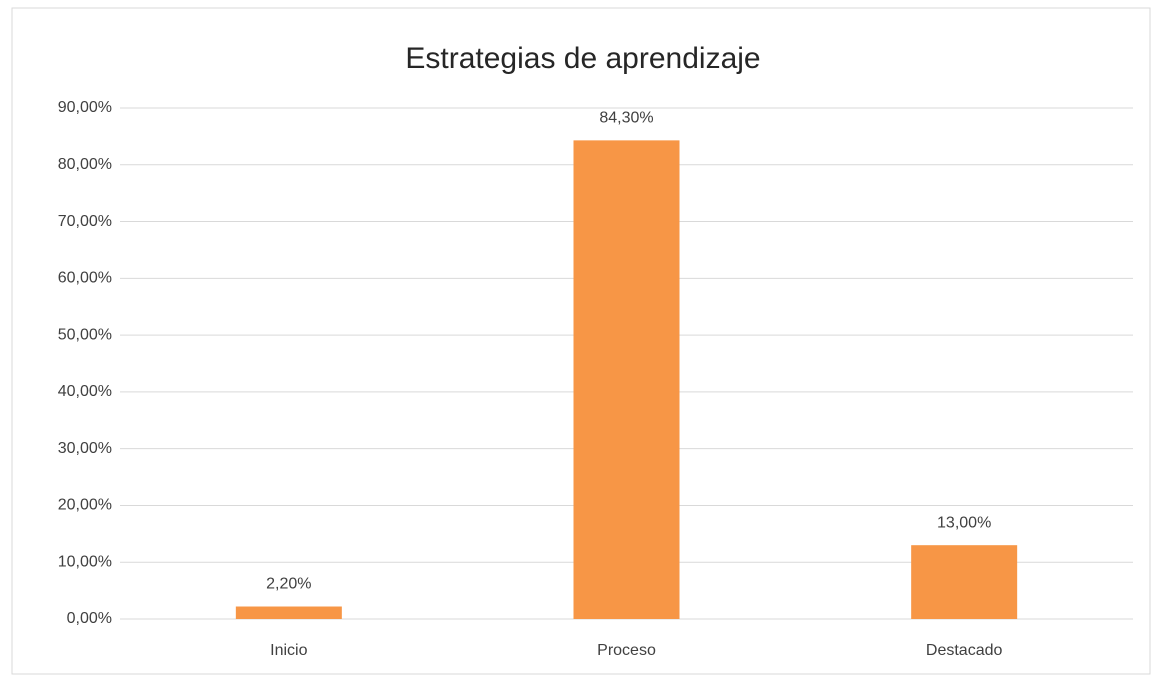 This screenshot has height=675, width=1151. I want to click on y-tick-label: 10,00%, so click(85, 561).